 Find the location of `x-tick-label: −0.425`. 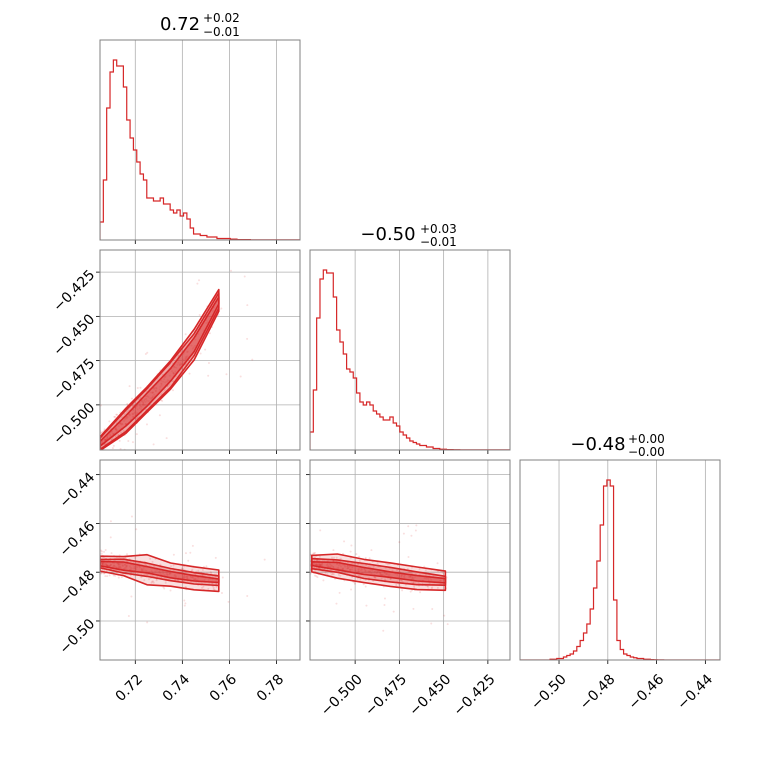

x-tick-label: −0.425 is located at coordinates (475, 695).